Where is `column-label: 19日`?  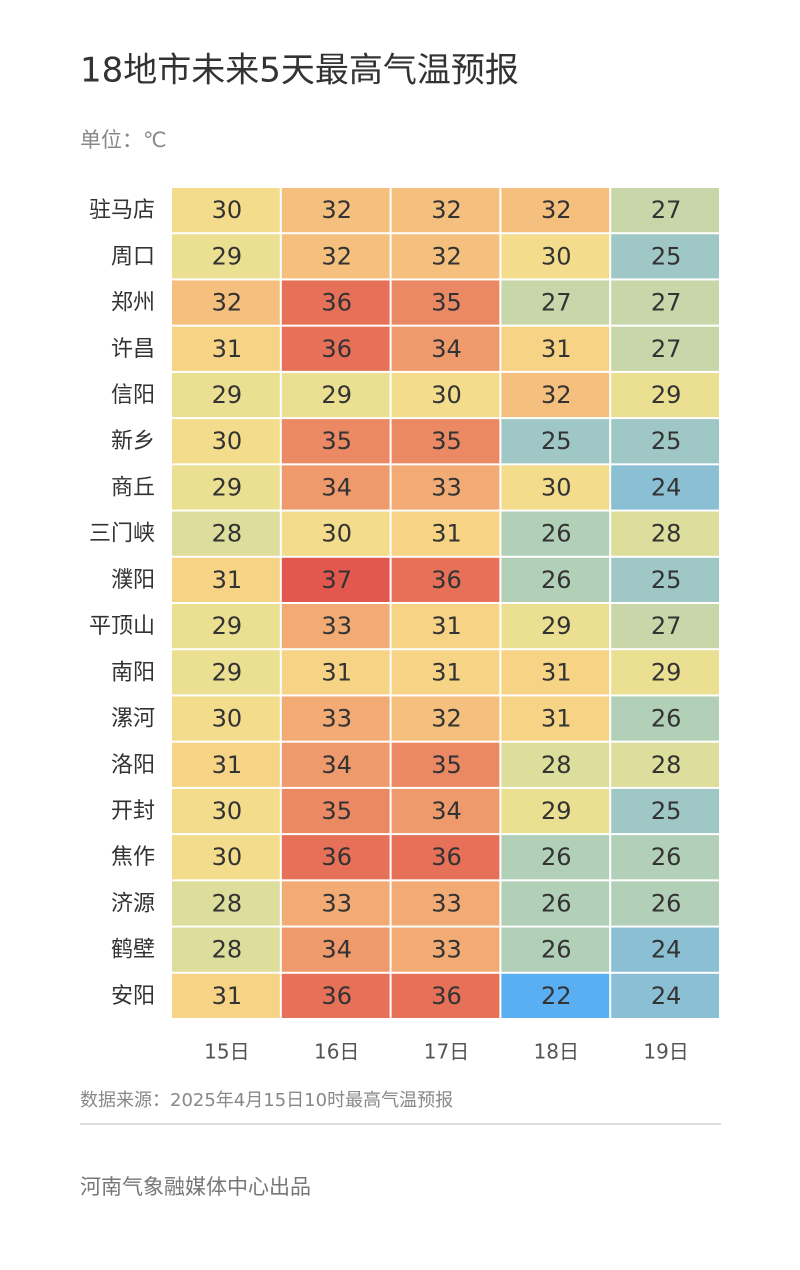 column-label: 19日 is located at coordinates (665, 1052).